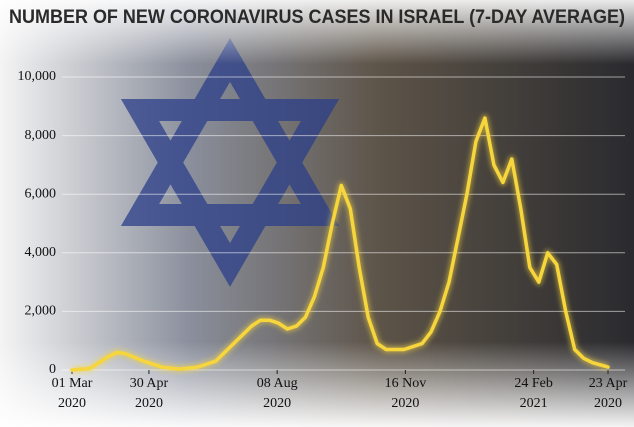  Describe the element at coordinates (533, 383) in the screenshot. I see `x-tick-label-line: 24 Feb` at that location.